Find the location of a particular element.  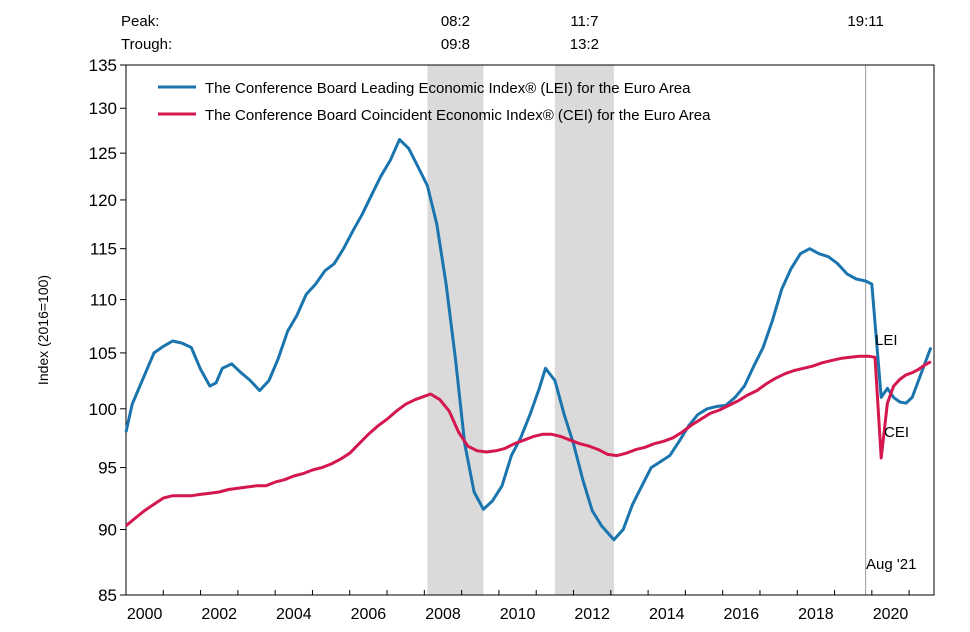

x-tick-label: 2014 is located at coordinates (667, 614).